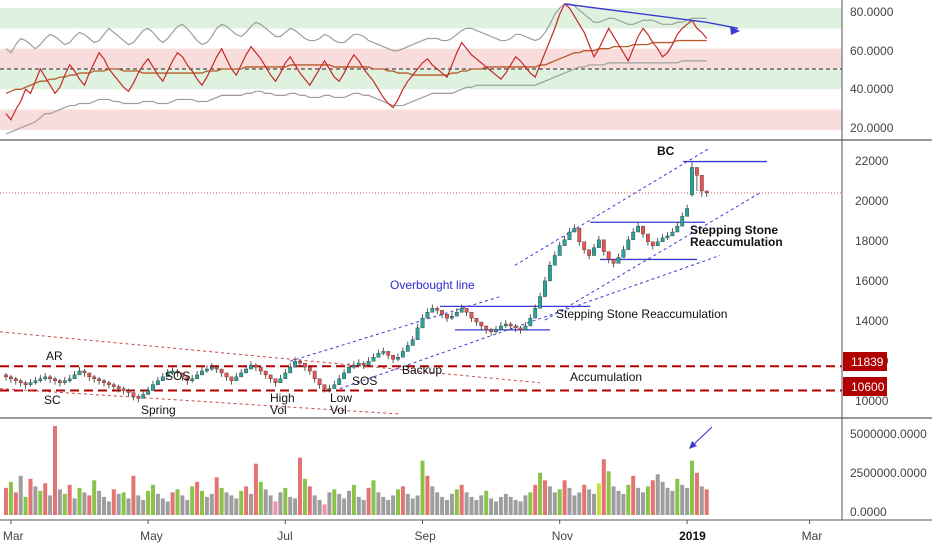  What do you see at coordinates (702, 436) in the screenshot?
I see `arrow-line` at bounding box center [702, 436].